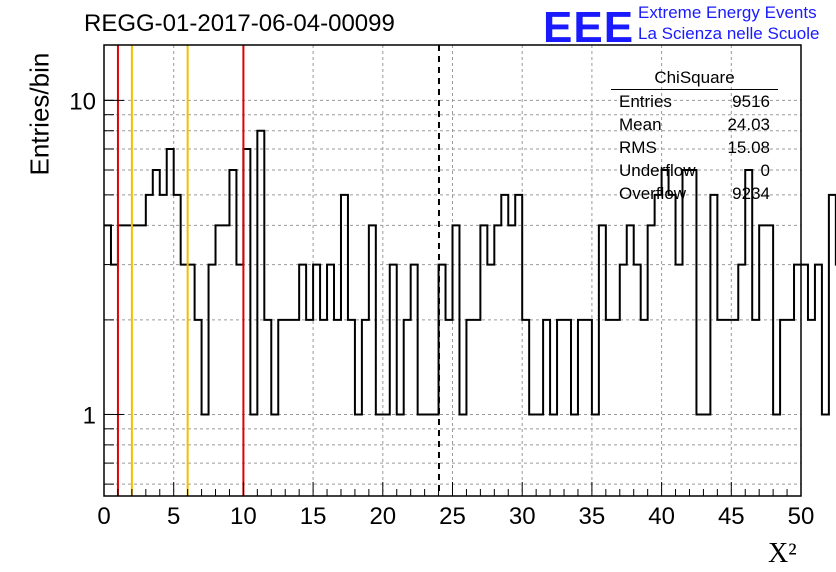 The image size is (836, 572). I want to click on x-tick-label: 30, so click(522, 516).